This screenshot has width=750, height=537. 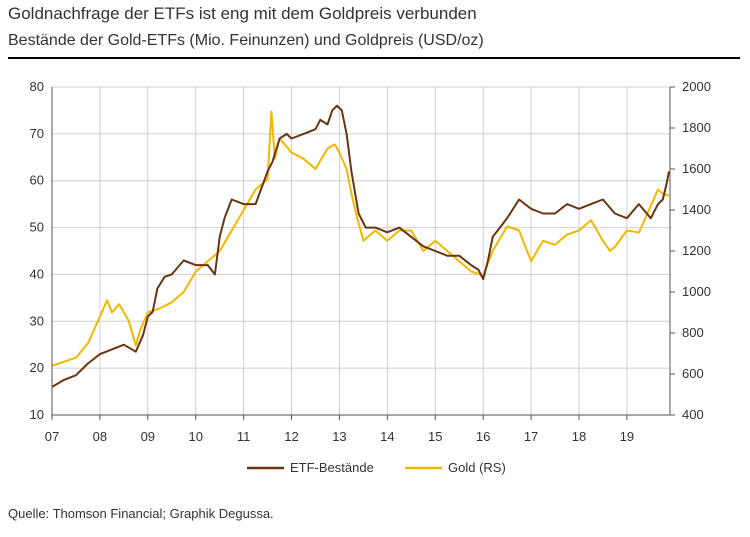 What do you see at coordinates (37, 180) in the screenshot?
I see `left-tick-label: 60` at bounding box center [37, 180].